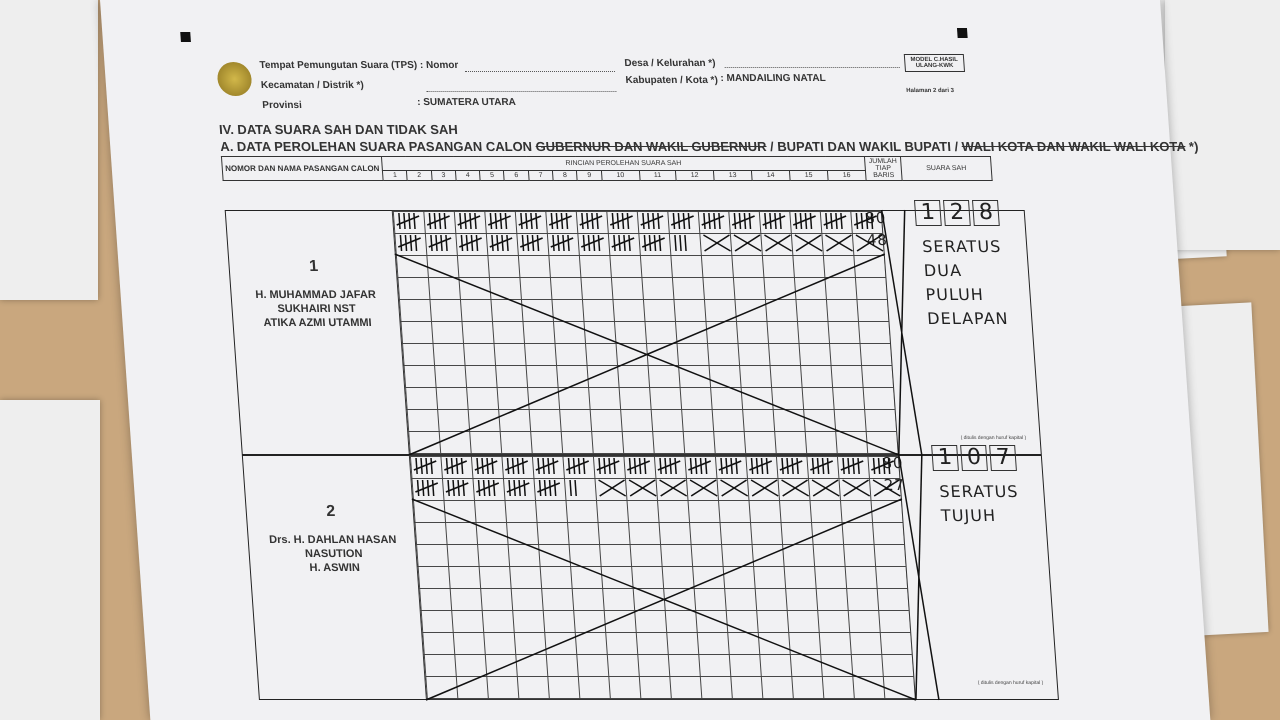  What do you see at coordinates (1191, 146) in the screenshot?
I see `subtitle-end: *)` at bounding box center [1191, 146].